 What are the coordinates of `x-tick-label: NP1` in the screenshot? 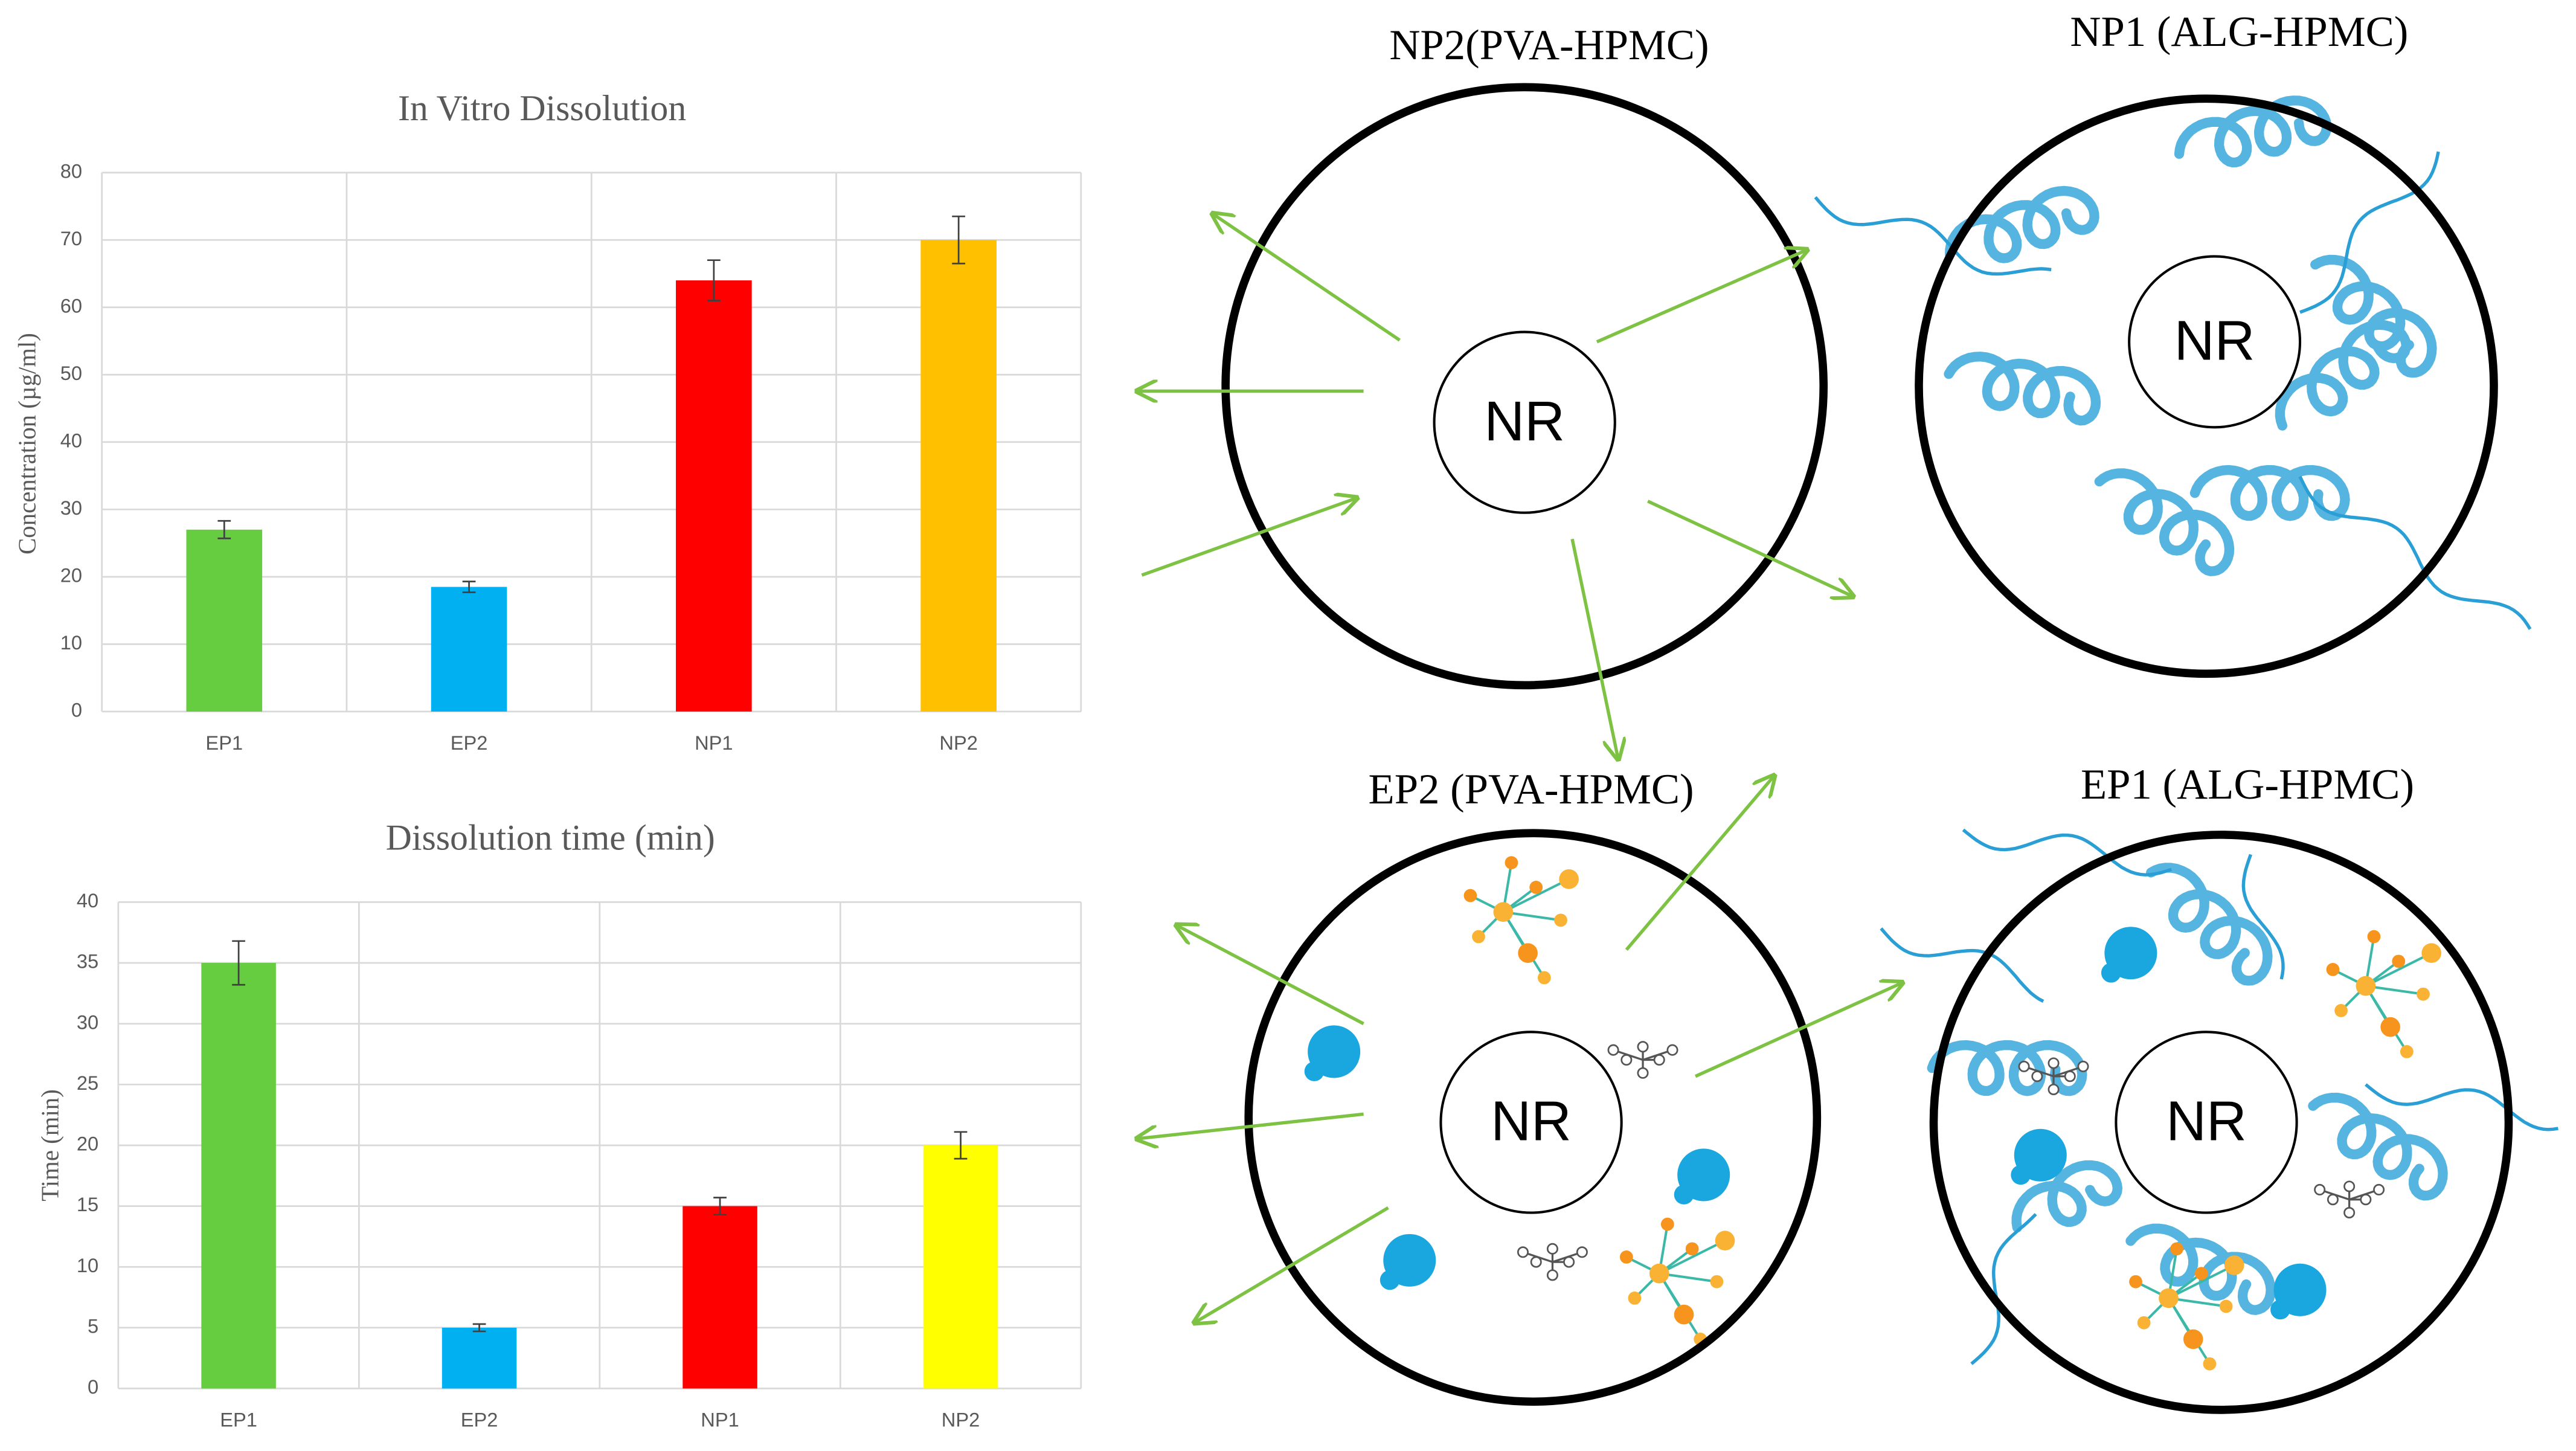 It's located at (714, 743).